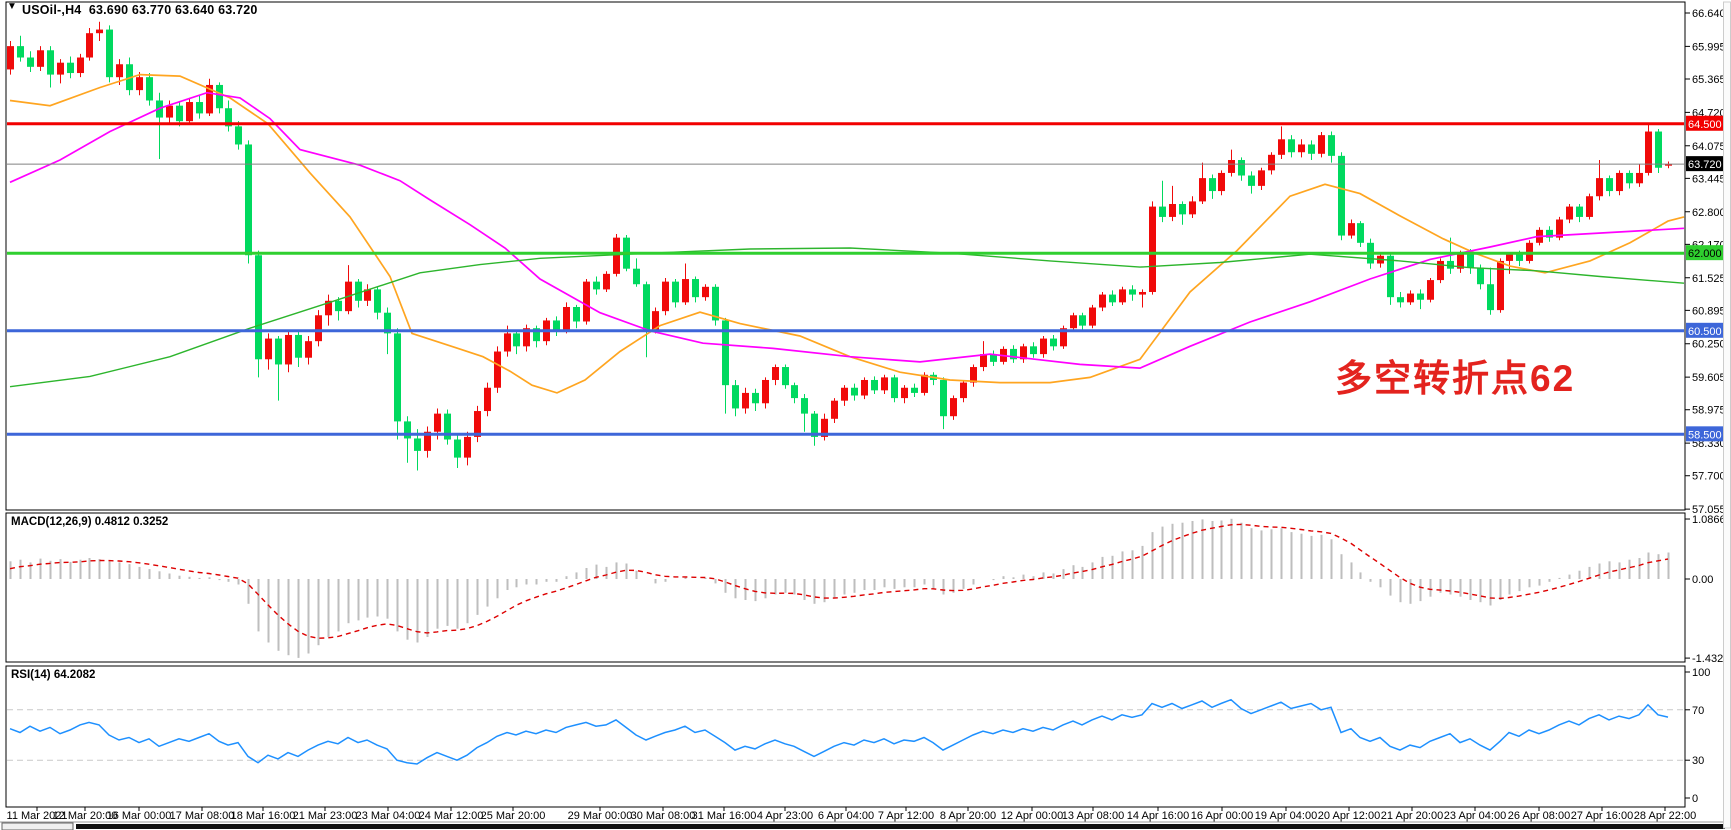  What do you see at coordinates (1705, 254) in the screenshot?
I see `price-badge-label: 62.000` at bounding box center [1705, 254].